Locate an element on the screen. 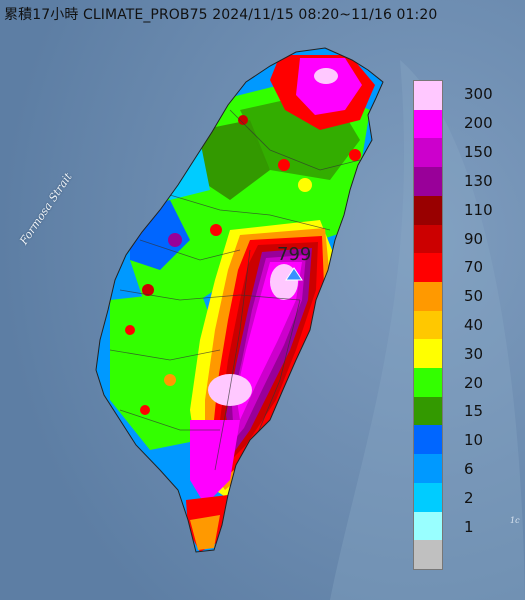  legend-label: 40 is located at coordinates (474, 325).